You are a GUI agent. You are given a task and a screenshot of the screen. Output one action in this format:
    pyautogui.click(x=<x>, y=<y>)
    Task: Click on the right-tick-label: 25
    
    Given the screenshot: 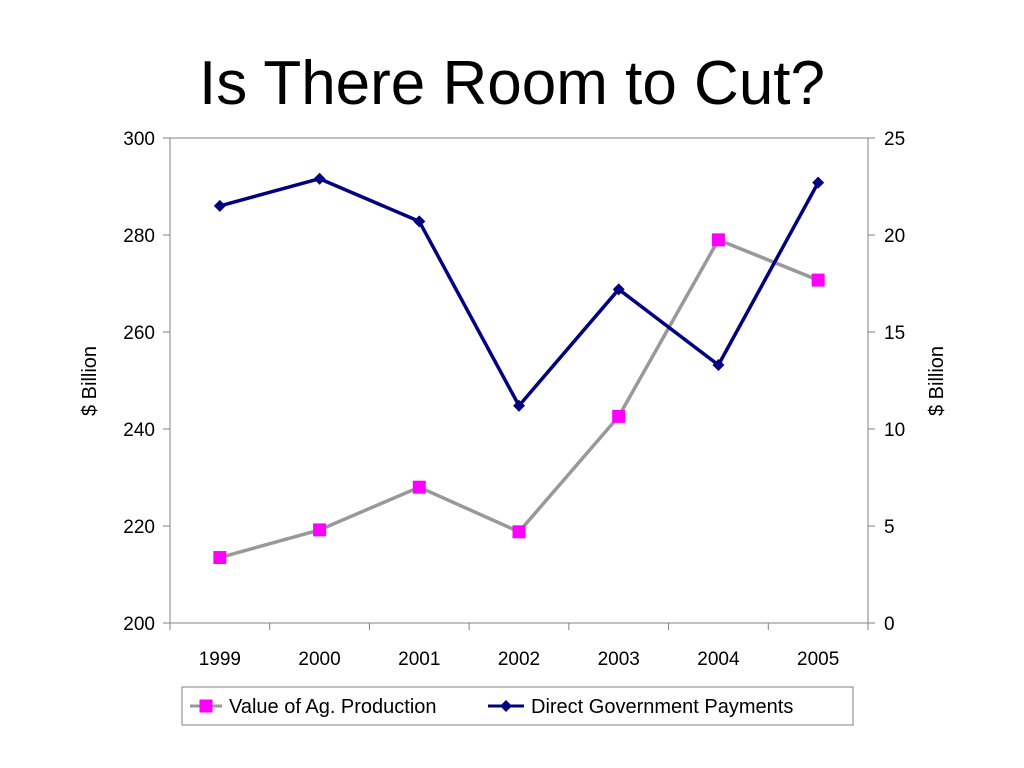 What is the action you would take?
    pyautogui.click(x=894, y=139)
    